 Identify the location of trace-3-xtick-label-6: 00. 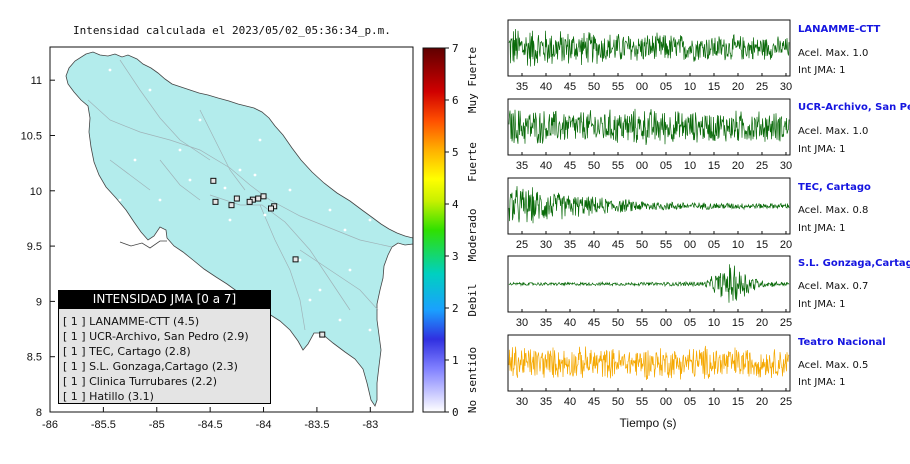
(666, 323).